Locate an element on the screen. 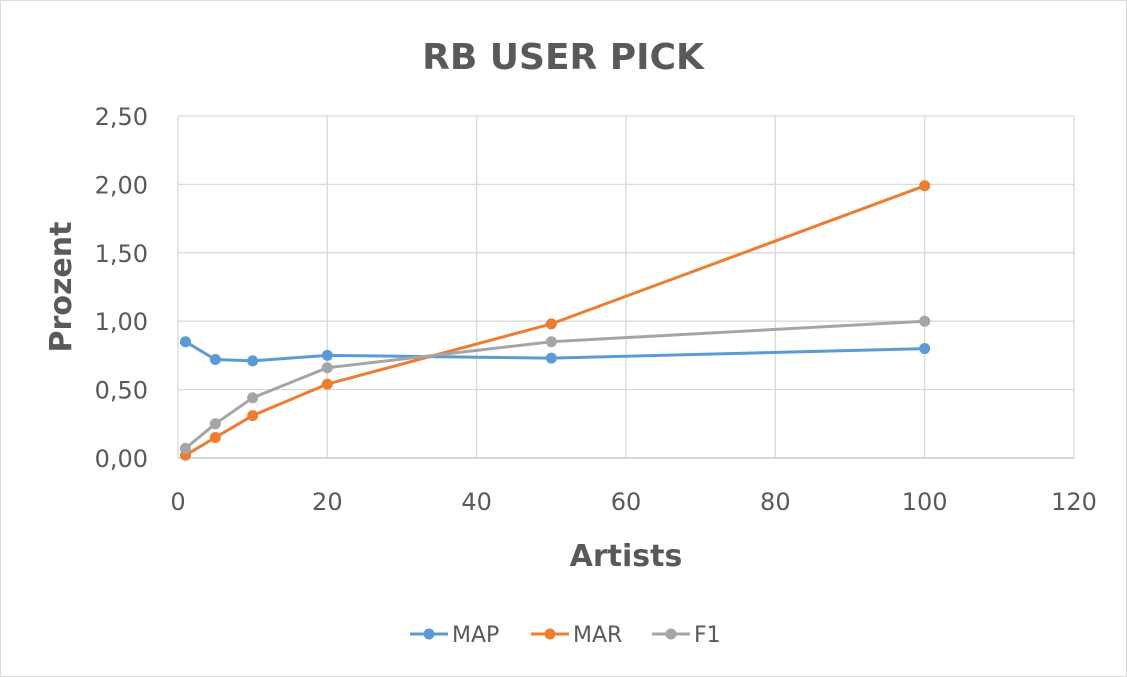  legend-item-mar: MAR is located at coordinates (576, 635).